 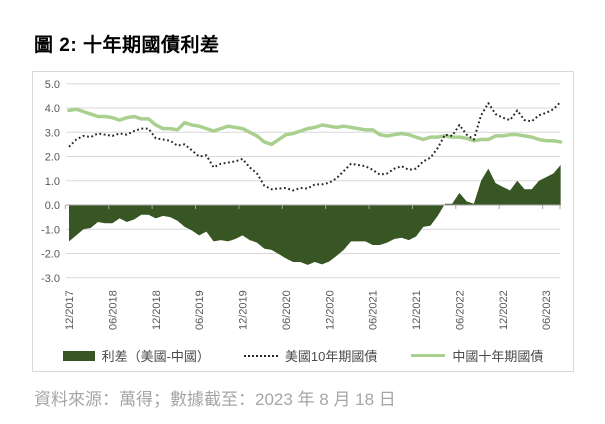 What do you see at coordinates (331, 356) in the screenshot?
I see `legend-label: 美國10年期國債` at bounding box center [331, 356].